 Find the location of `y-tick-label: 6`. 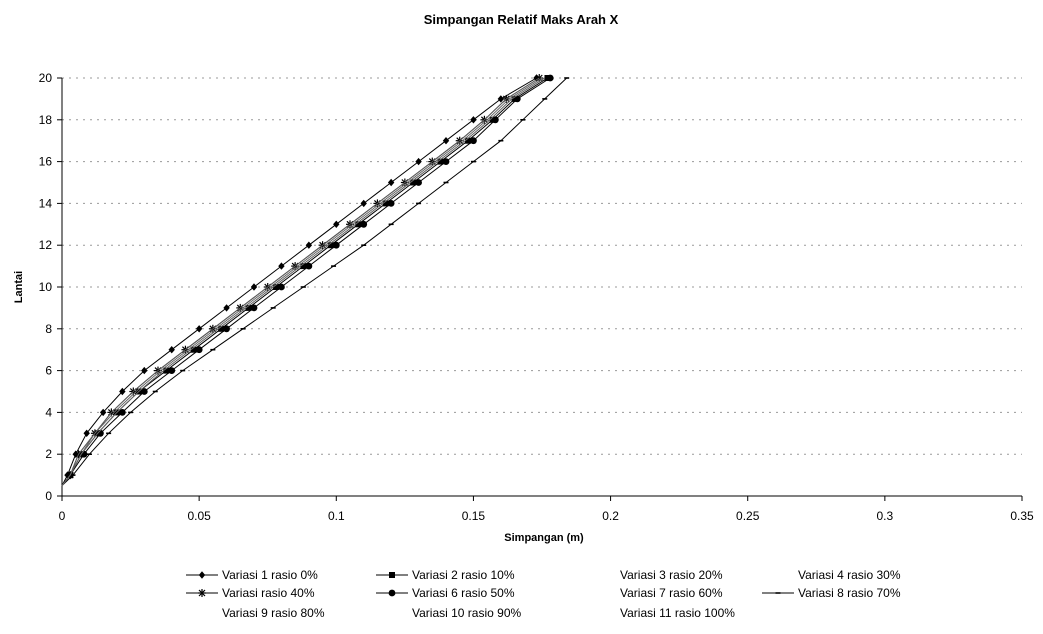

y-tick-label: 6 is located at coordinates (48, 371).